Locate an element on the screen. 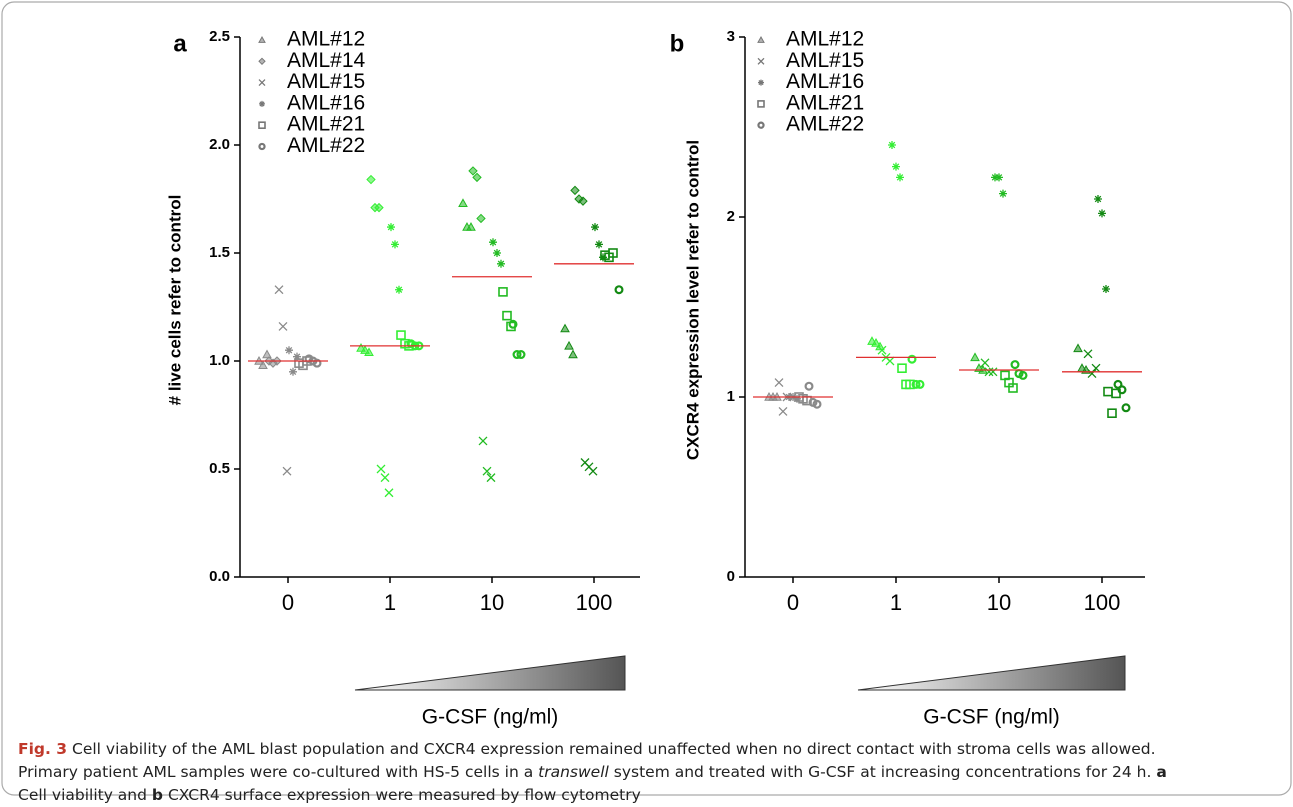  caption-italic: transwell is located at coordinates (573, 772).